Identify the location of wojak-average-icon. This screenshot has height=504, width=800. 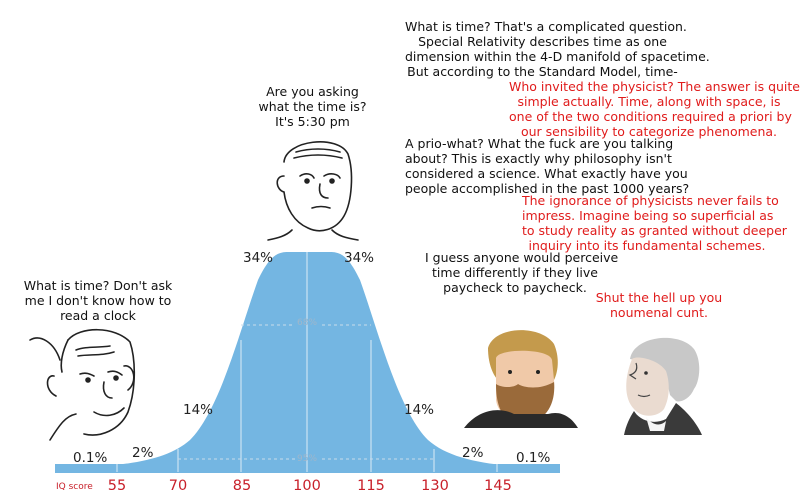
(313, 191).